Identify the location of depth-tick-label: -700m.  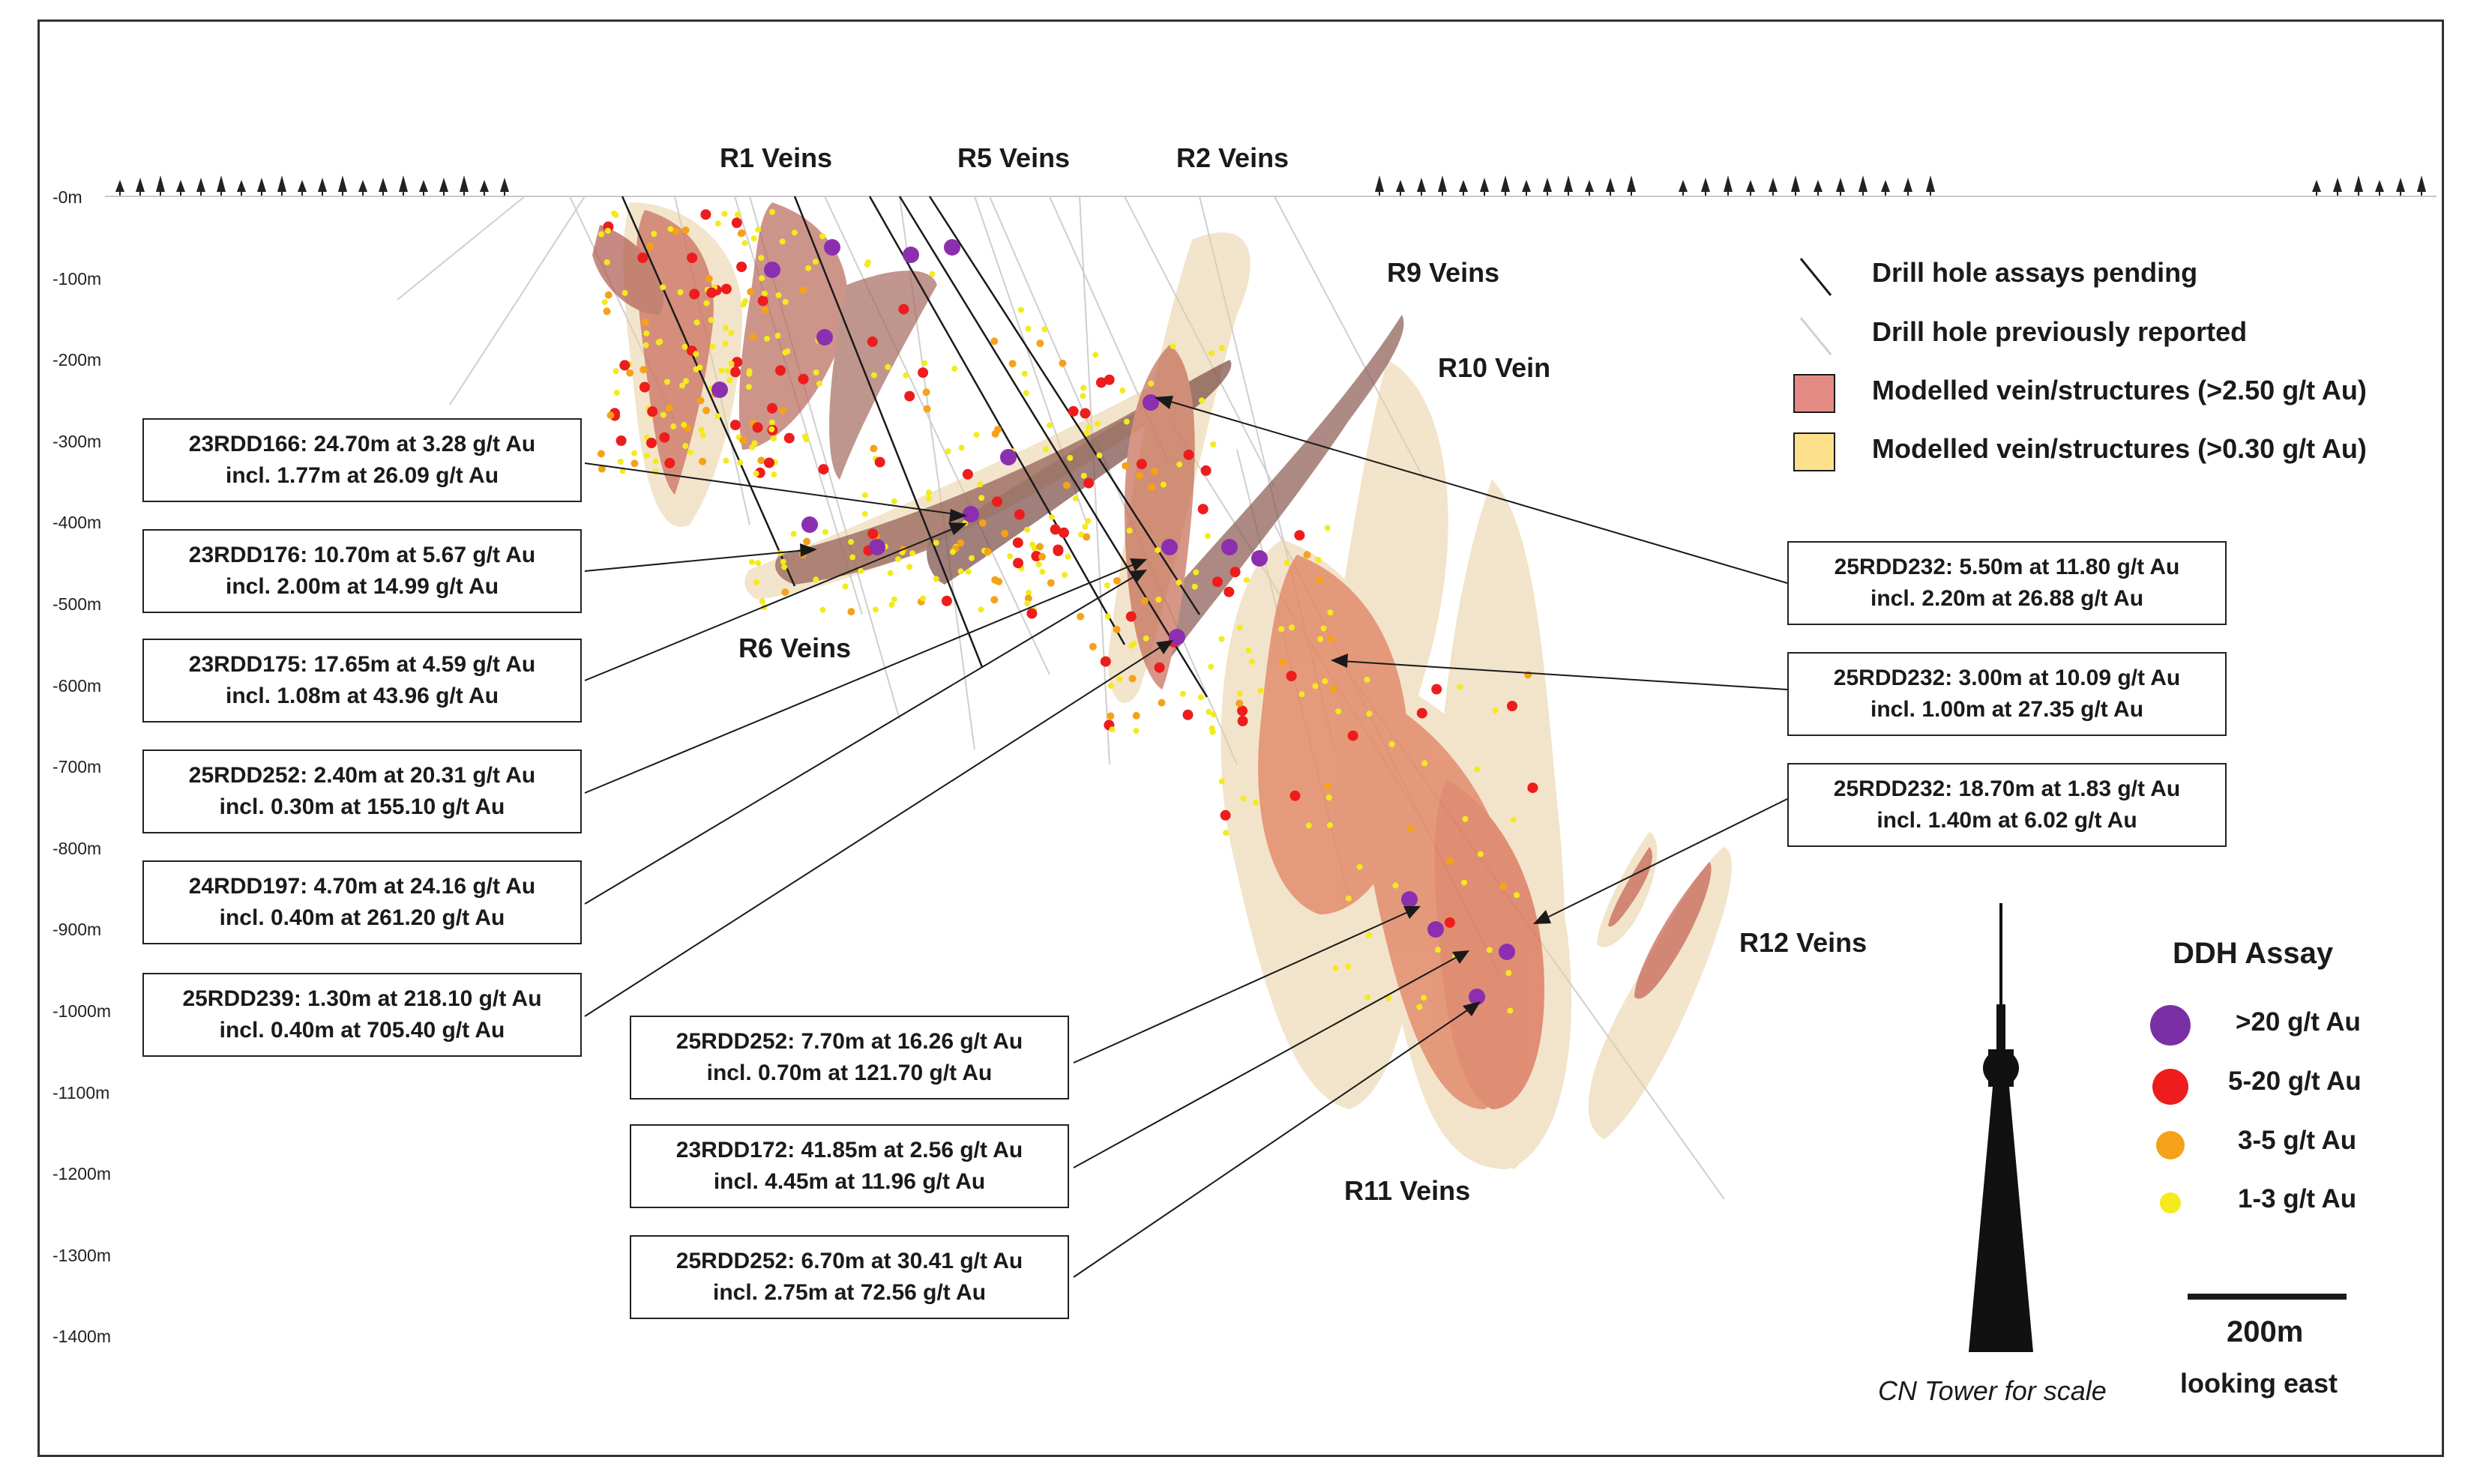
(77, 767).